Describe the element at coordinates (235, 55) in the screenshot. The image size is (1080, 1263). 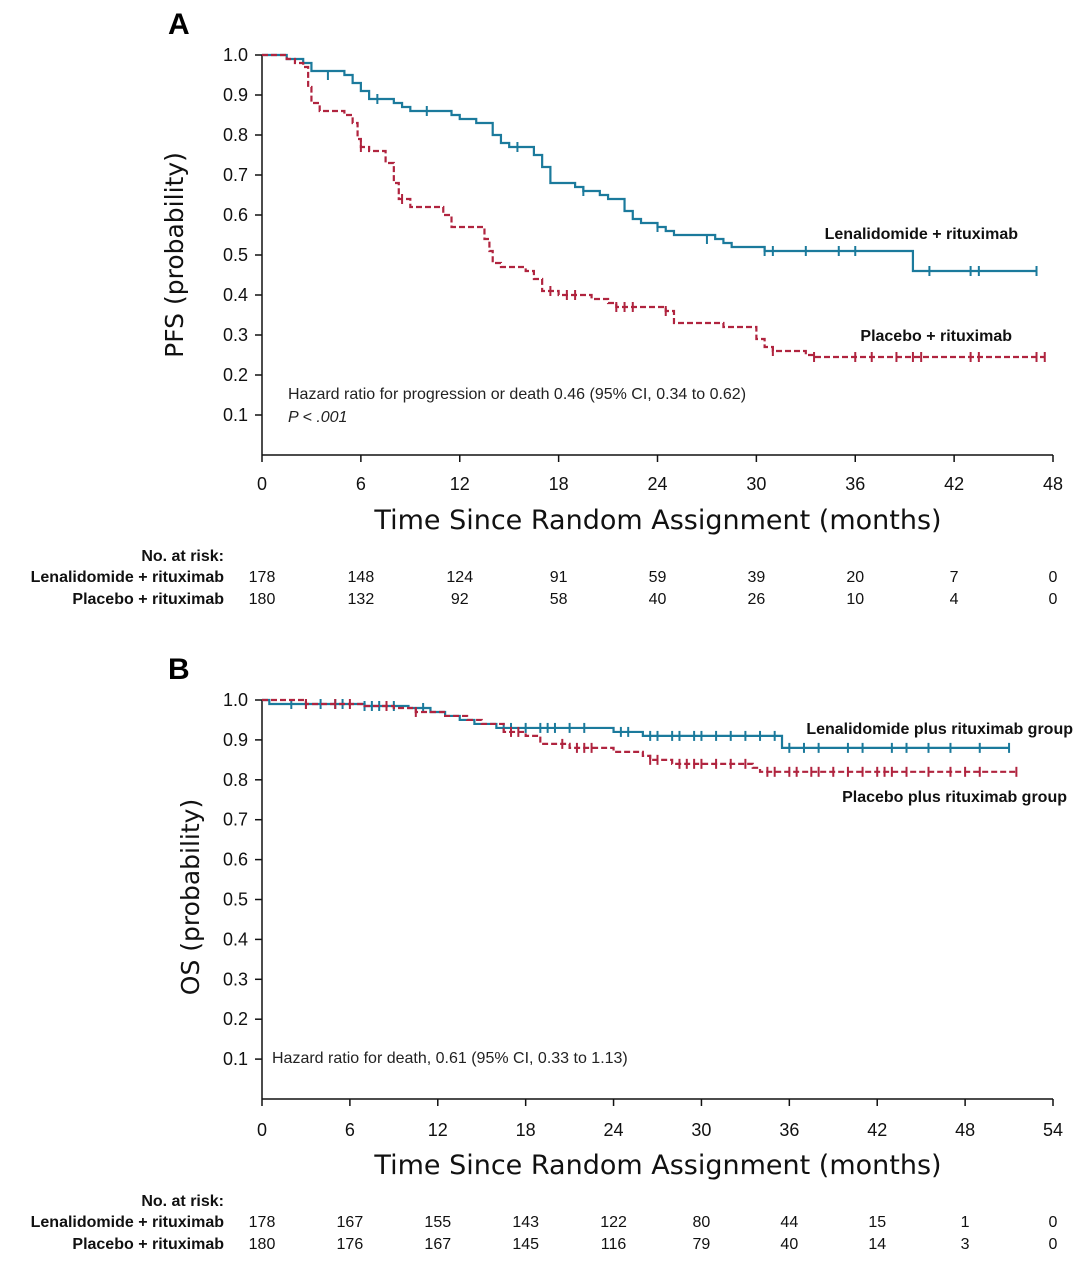
I see `panel-a-y-tick-label: 1.0` at that location.